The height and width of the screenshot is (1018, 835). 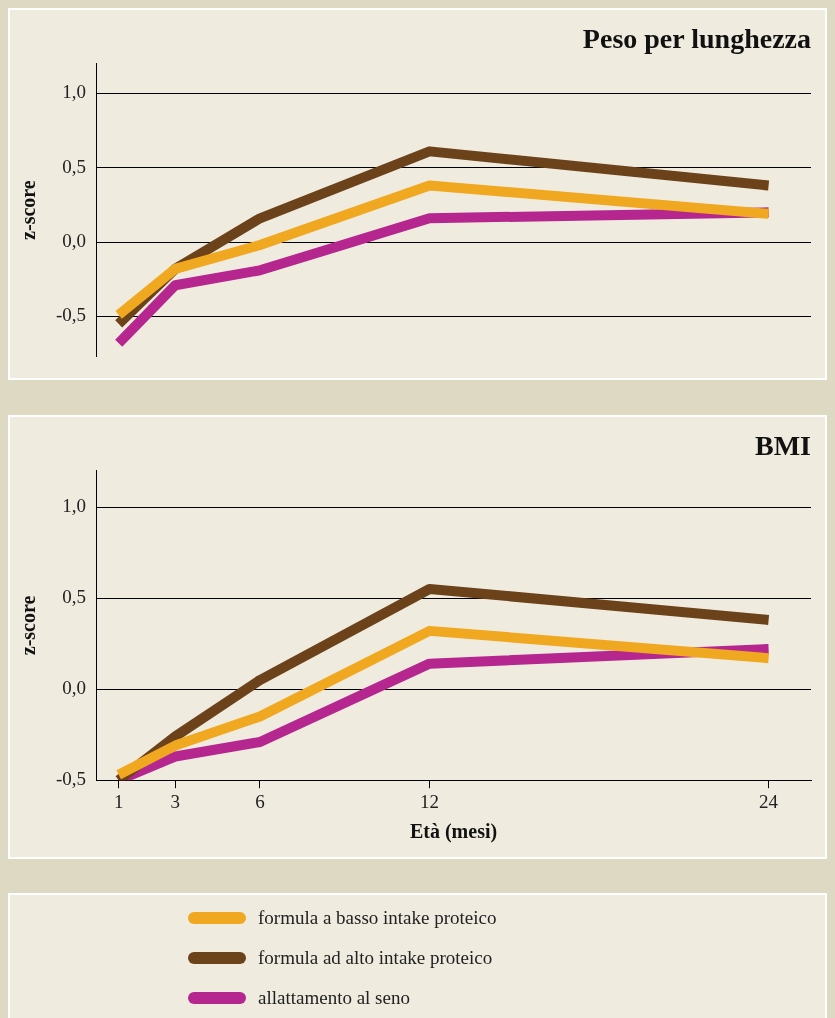 What do you see at coordinates (118, 801) in the screenshot?
I see `x-tick-label: 1` at bounding box center [118, 801].